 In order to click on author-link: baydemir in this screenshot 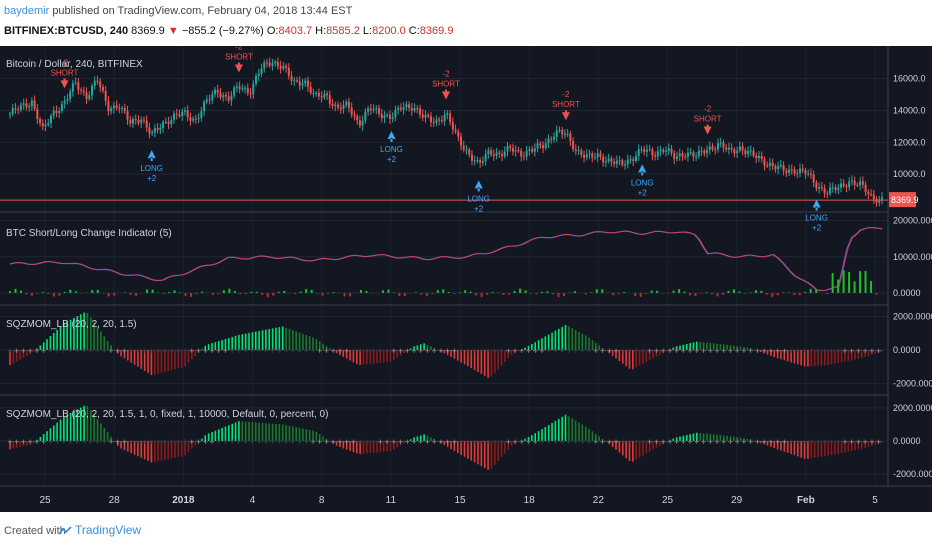, I will do `click(27, 11)`.